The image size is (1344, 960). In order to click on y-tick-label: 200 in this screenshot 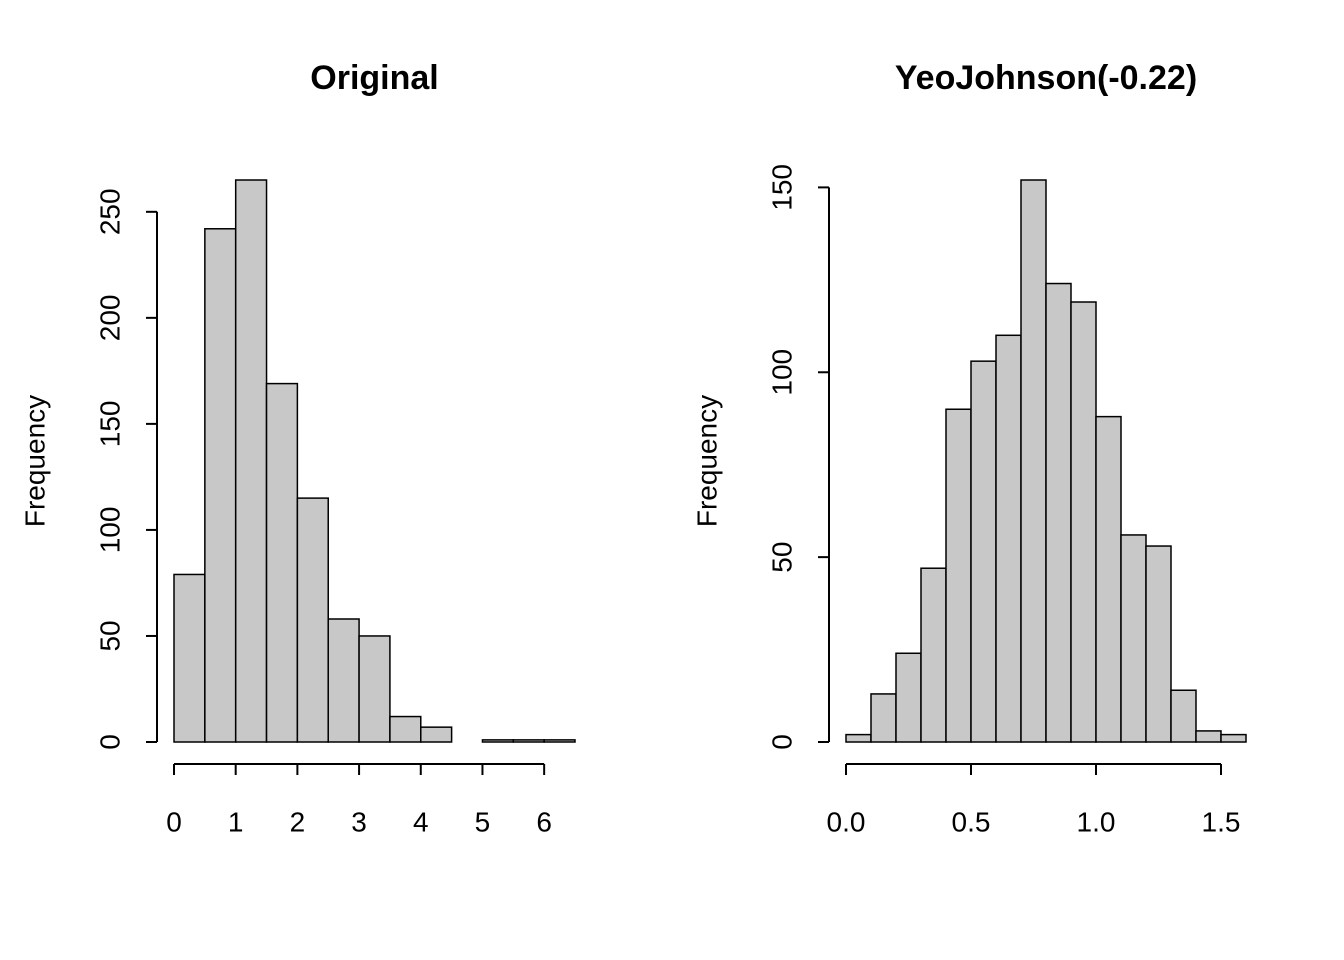, I will do `click(109, 317)`.